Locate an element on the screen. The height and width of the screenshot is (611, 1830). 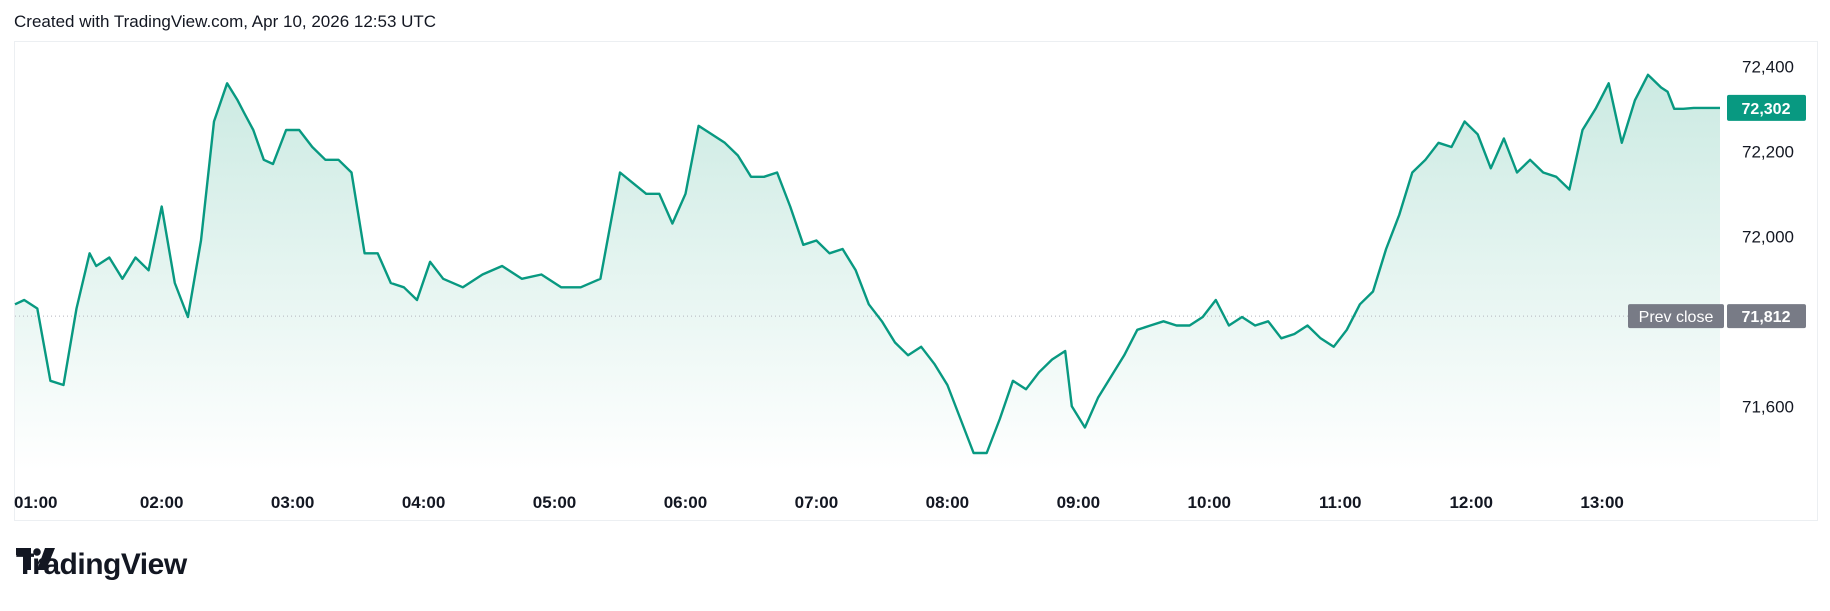
y-tick-label: 72,400 is located at coordinates (1768, 66).